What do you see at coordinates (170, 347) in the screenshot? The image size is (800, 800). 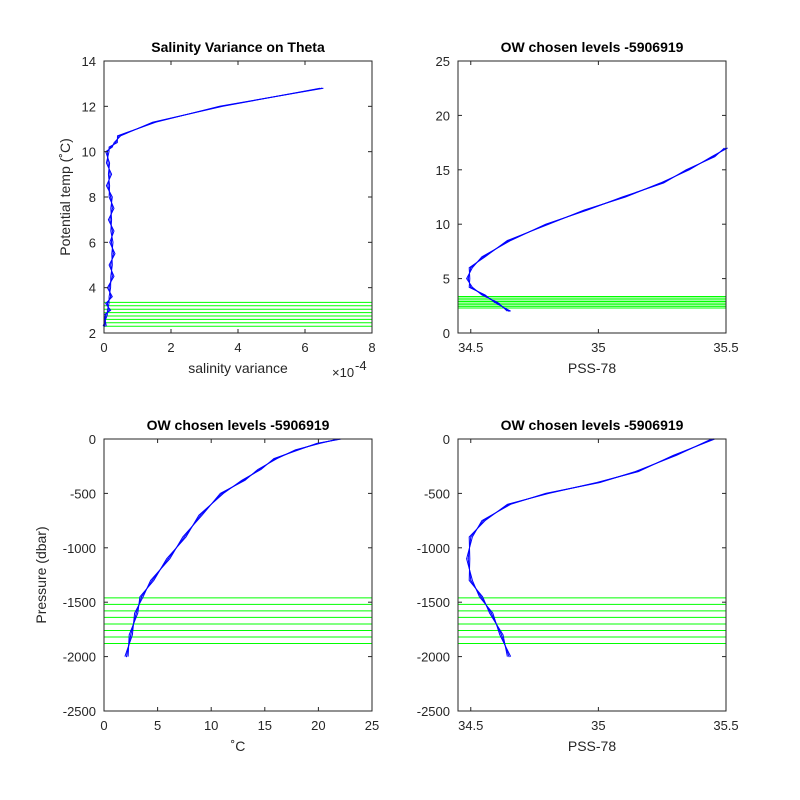 I see `x-tick-label: 2` at bounding box center [170, 347].